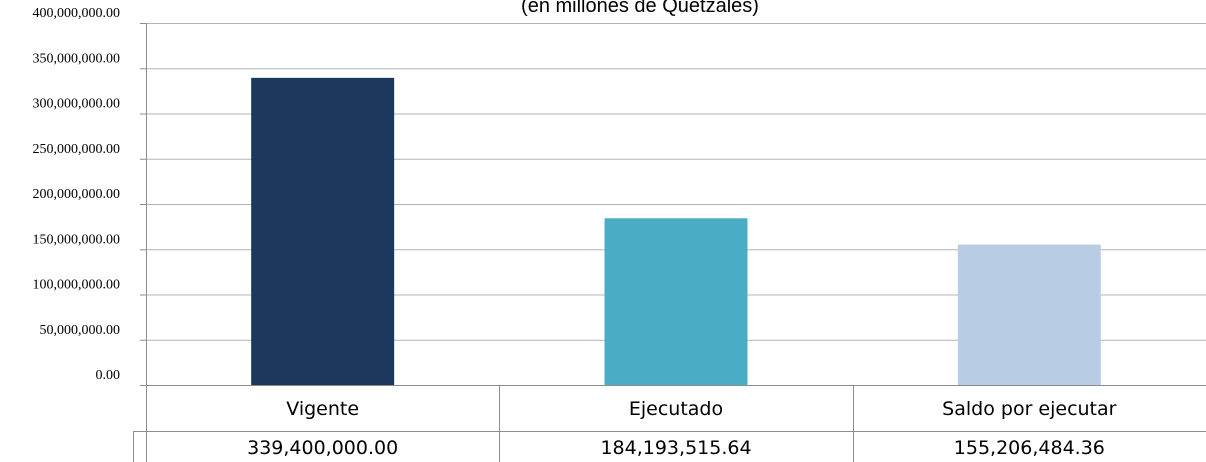 Image resolution: width=1206 pixels, height=462 pixels. What do you see at coordinates (323, 231) in the screenshot?
I see `bar-vigente` at bounding box center [323, 231].